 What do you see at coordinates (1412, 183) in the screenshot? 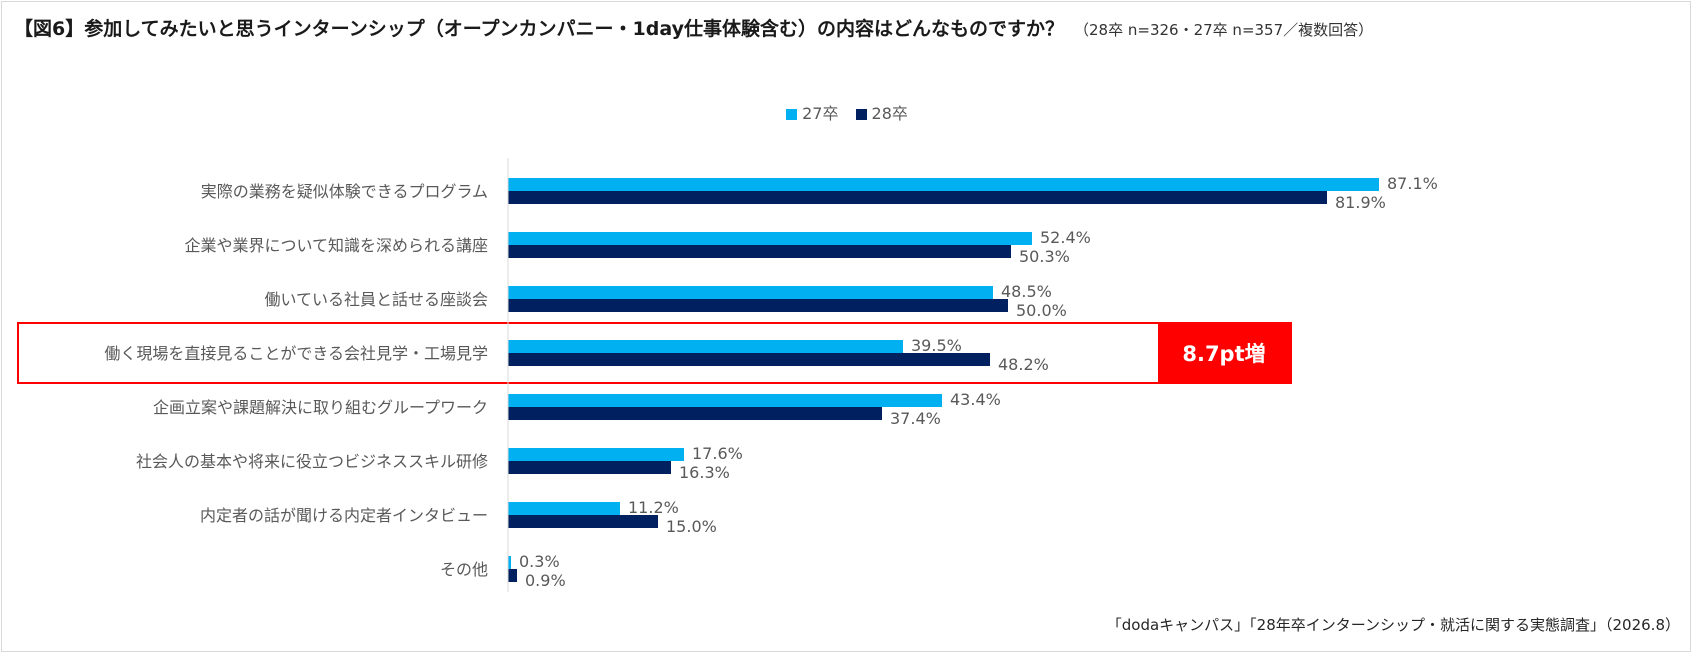
I see `value-label-27卒: 87.1%` at bounding box center [1412, 183].